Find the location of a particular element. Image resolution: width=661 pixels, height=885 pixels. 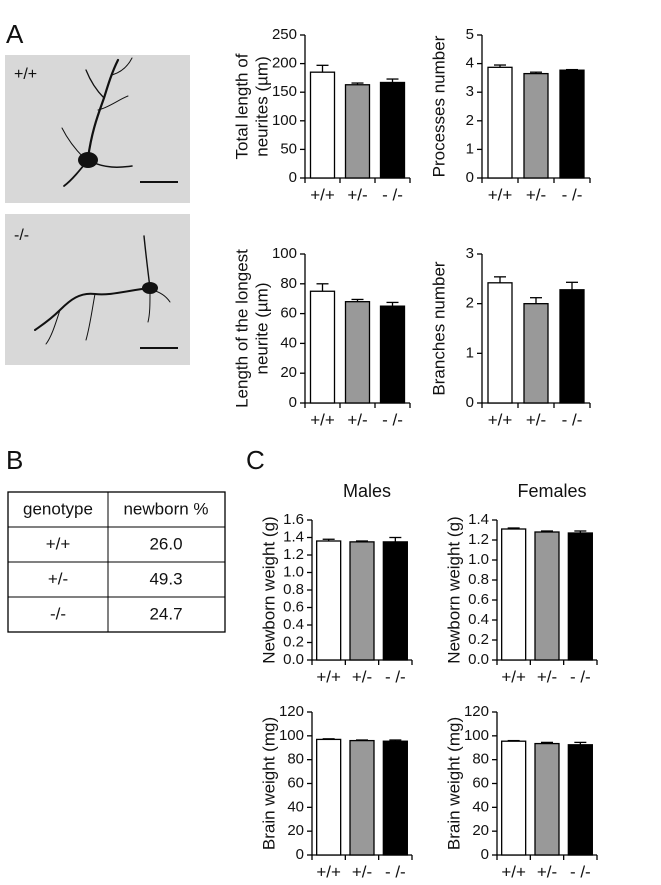

y-tick-label: 150 is located at coordinates (284, 91).